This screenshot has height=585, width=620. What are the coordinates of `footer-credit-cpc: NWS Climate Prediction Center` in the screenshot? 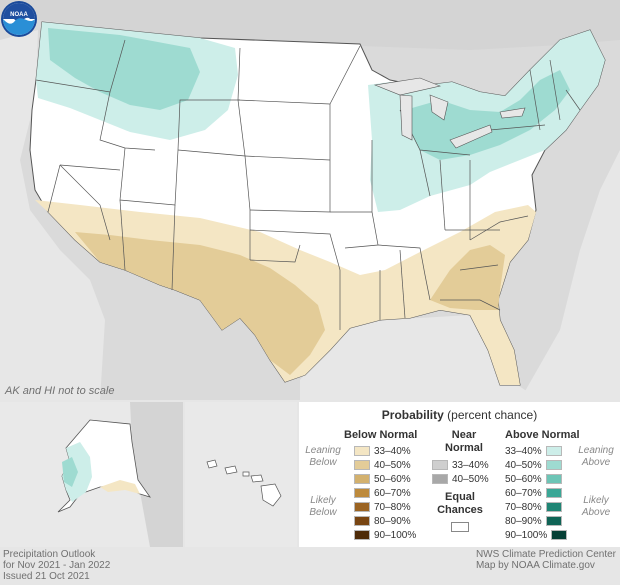 It's located at (545, 554).